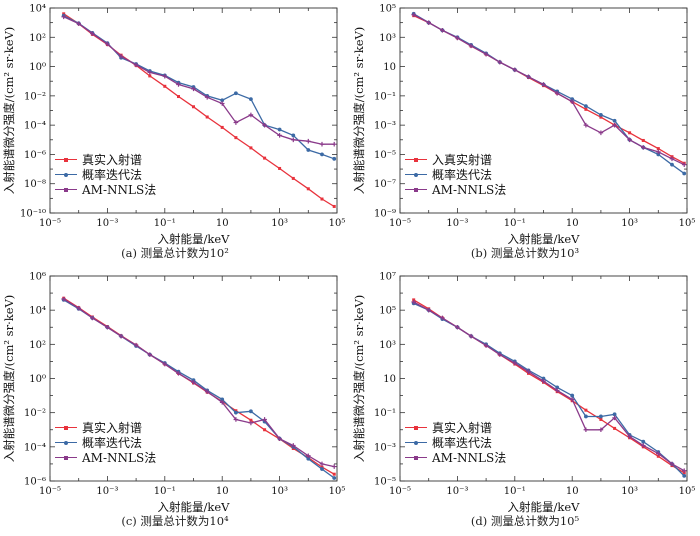 This screenshot has height=536, width=700. I want to click on x-tick-label: 10⁻⁵, so click(50, 491).